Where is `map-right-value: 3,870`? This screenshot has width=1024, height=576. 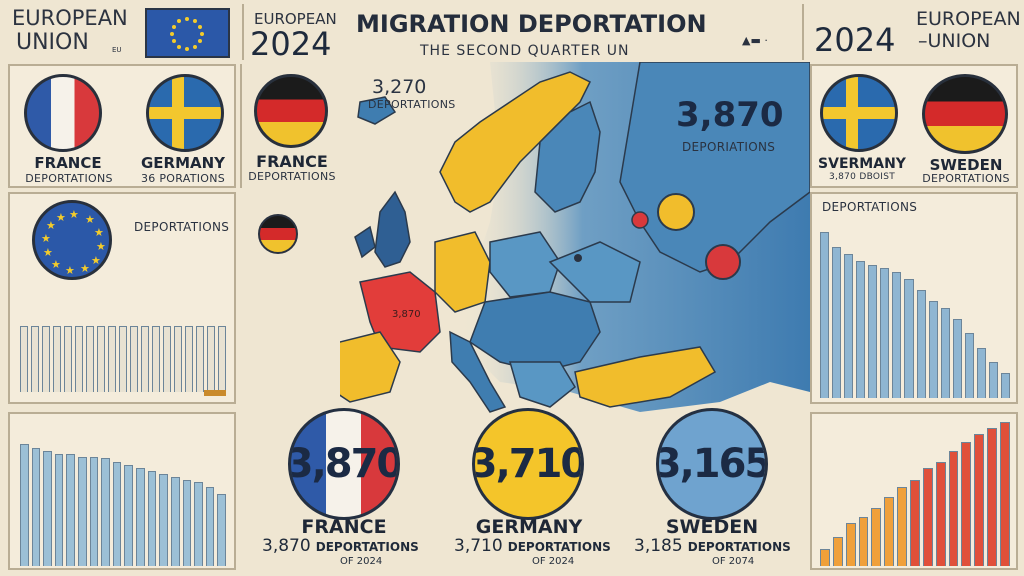 map-right-value: 3,870 is located at coordinates (730, 115).